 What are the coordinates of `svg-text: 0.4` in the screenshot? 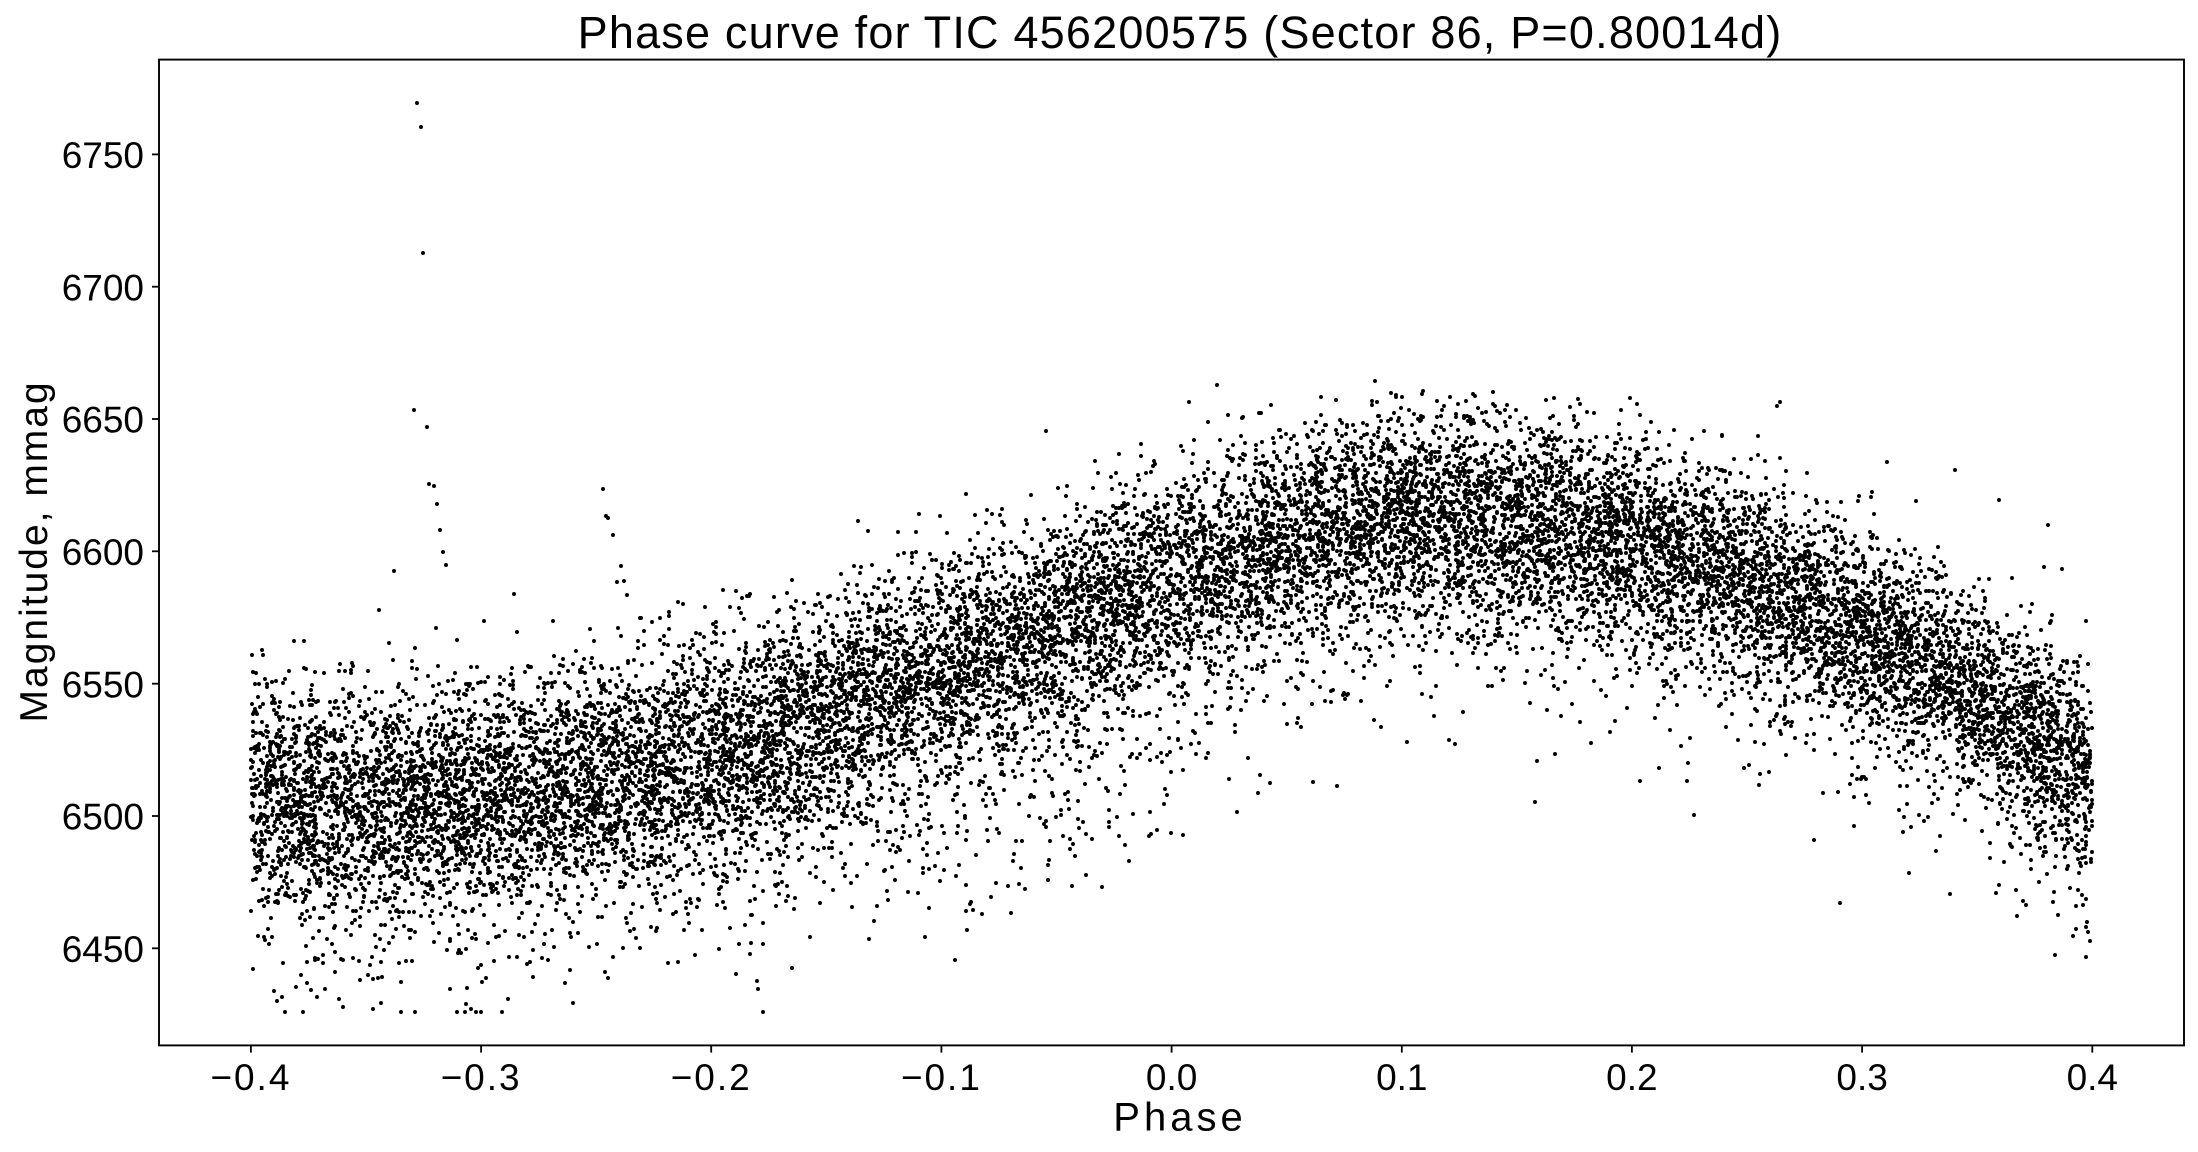 It's located at (2092, 1077).